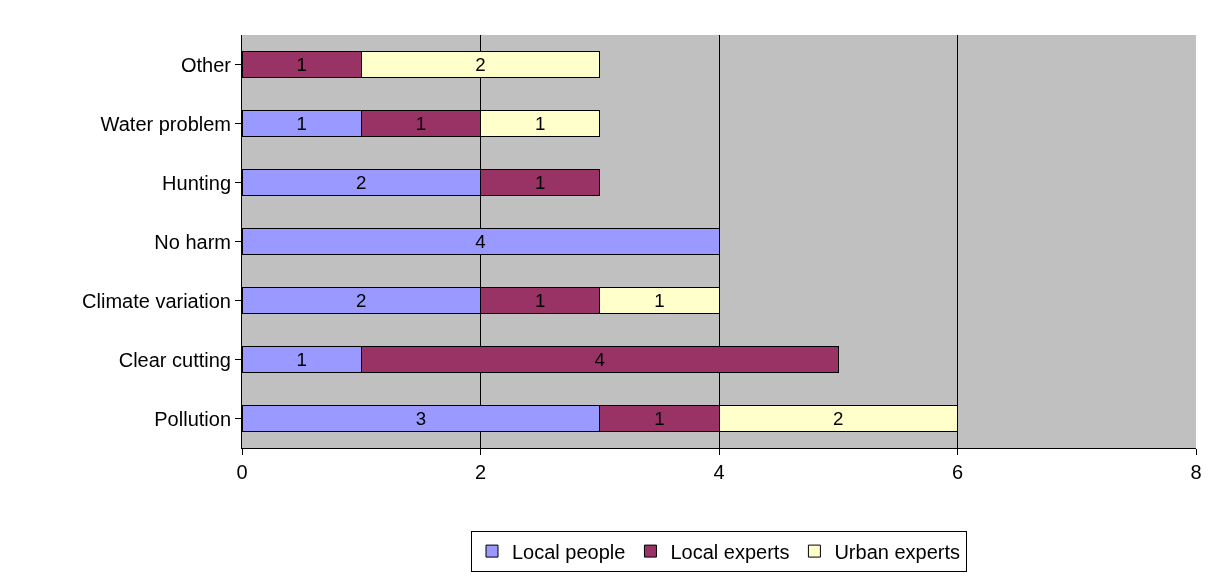  What do you see at coordinates (421, 419) in the screenshot?
I see `data-label: 3` at bounding box center [421, 419].